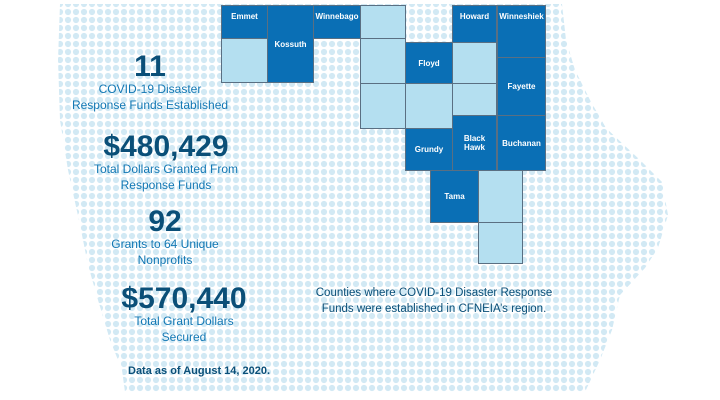 This screenshot has height=400, width=720. I want to click on stat-label: Secured, so click(184, 336).